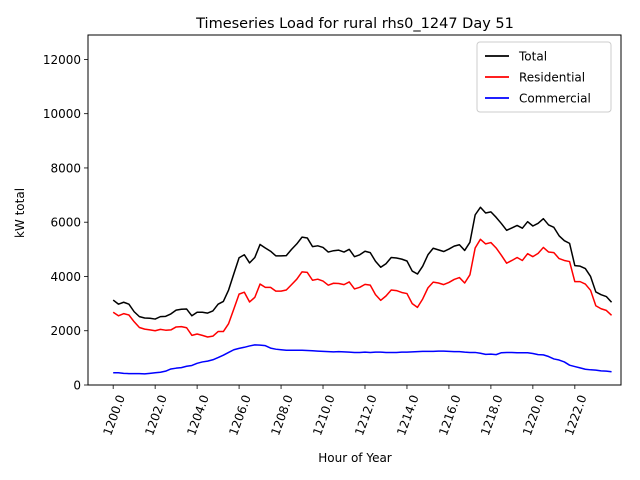 The width and height of the screenshot is (640, 480). I want to click on series-line-commercial, so click(362, 359).